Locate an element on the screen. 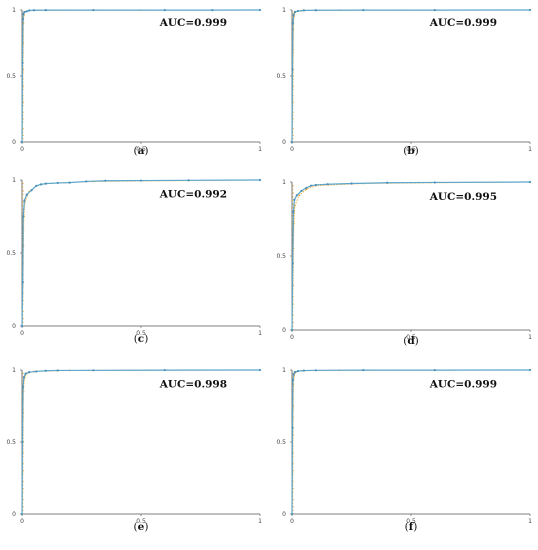 The height and width of the screenshot is (550, 538). roc-panel-e: 0 0.5 1 0 0.5 1 AUC=0.998 is located at coordinates (134, 446).